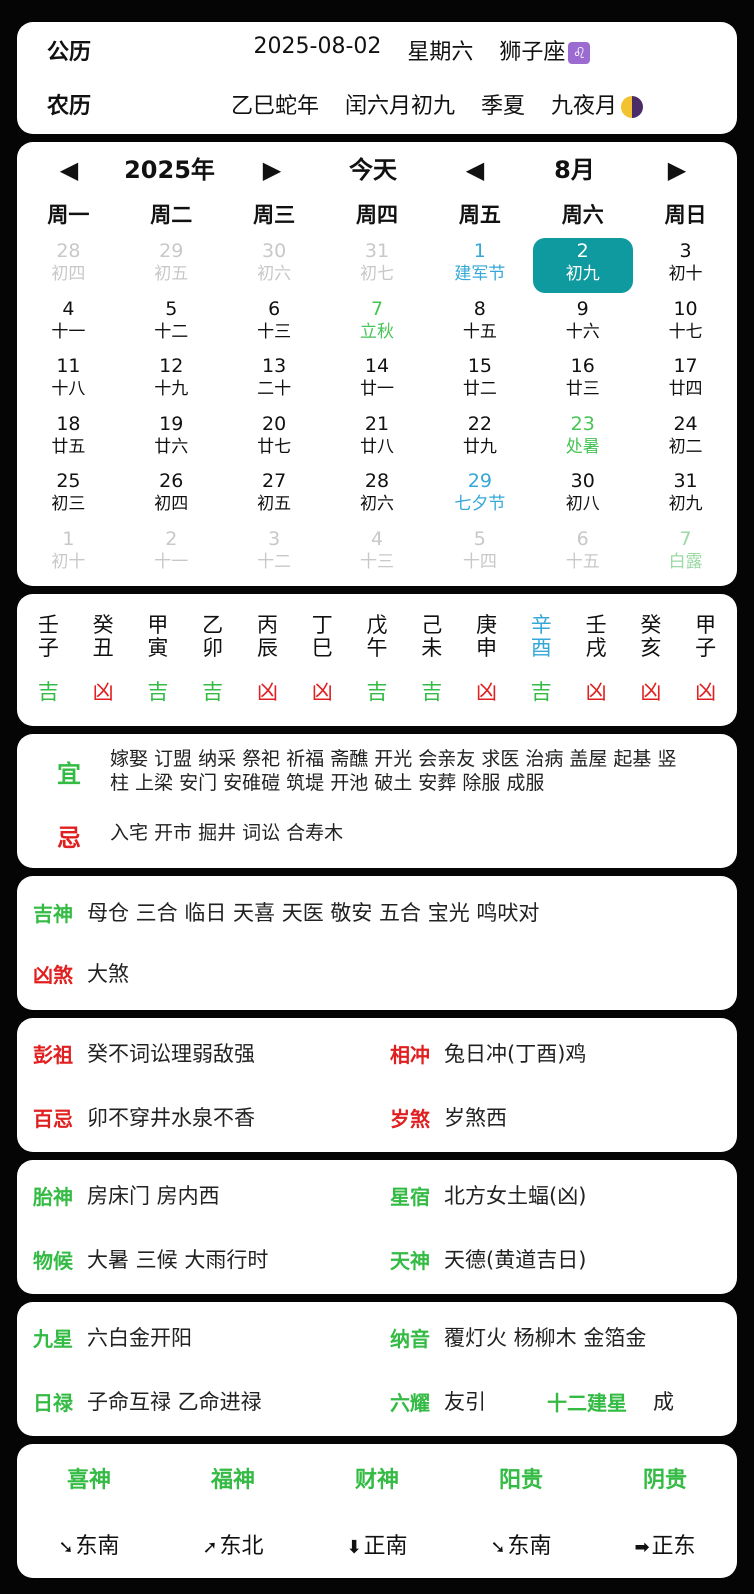 This screenshot has width=754, height=1594. Describe the element at coordinates (479, 308) in the screenshot. I see `day-number: 8` at that location.